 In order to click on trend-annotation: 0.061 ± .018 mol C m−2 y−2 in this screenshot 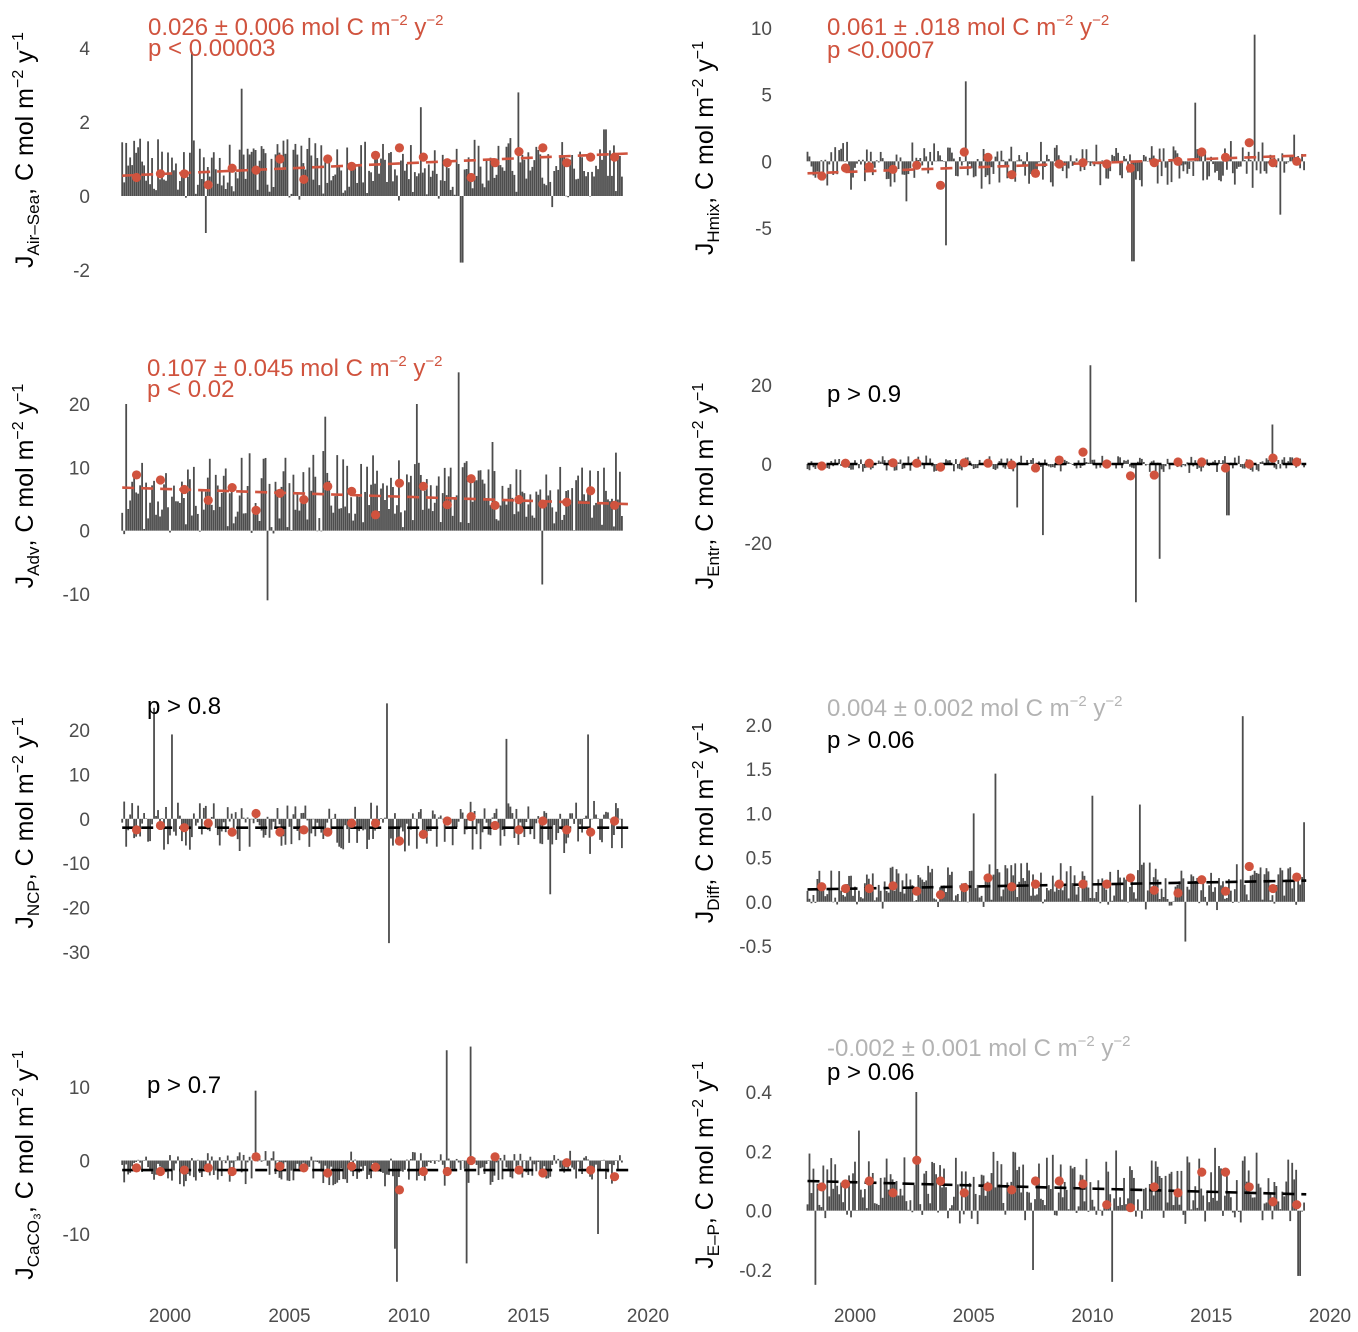, I will do `click(968, 26)`.